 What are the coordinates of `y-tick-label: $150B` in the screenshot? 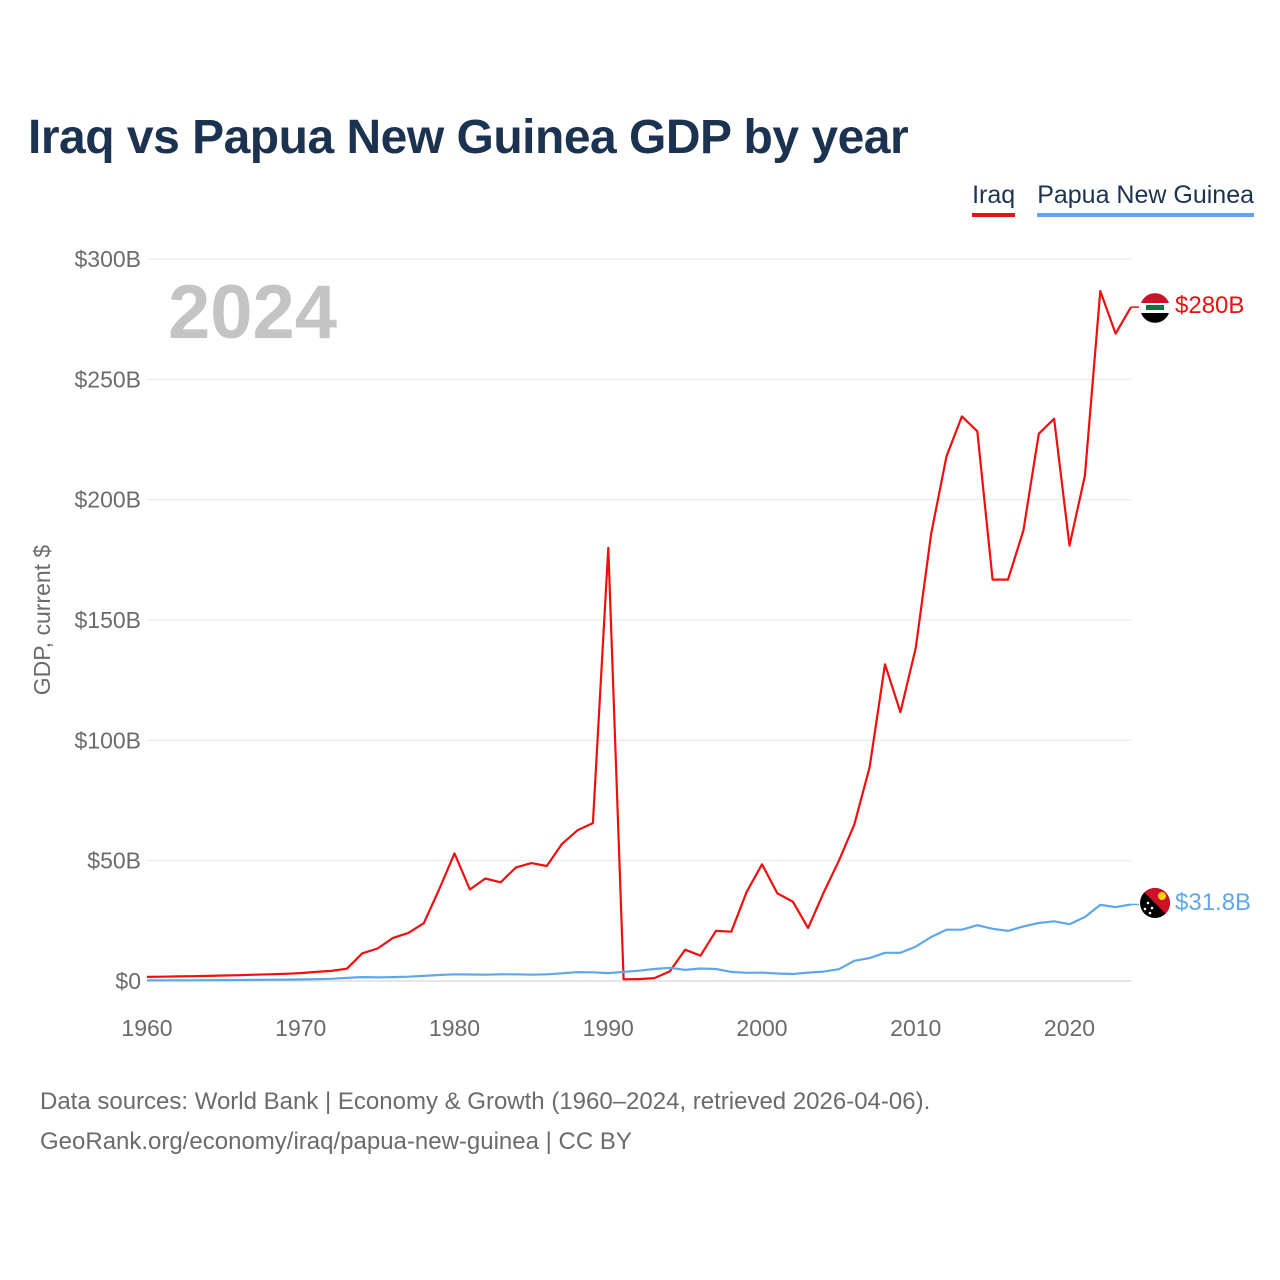 It's located at (107, 620).